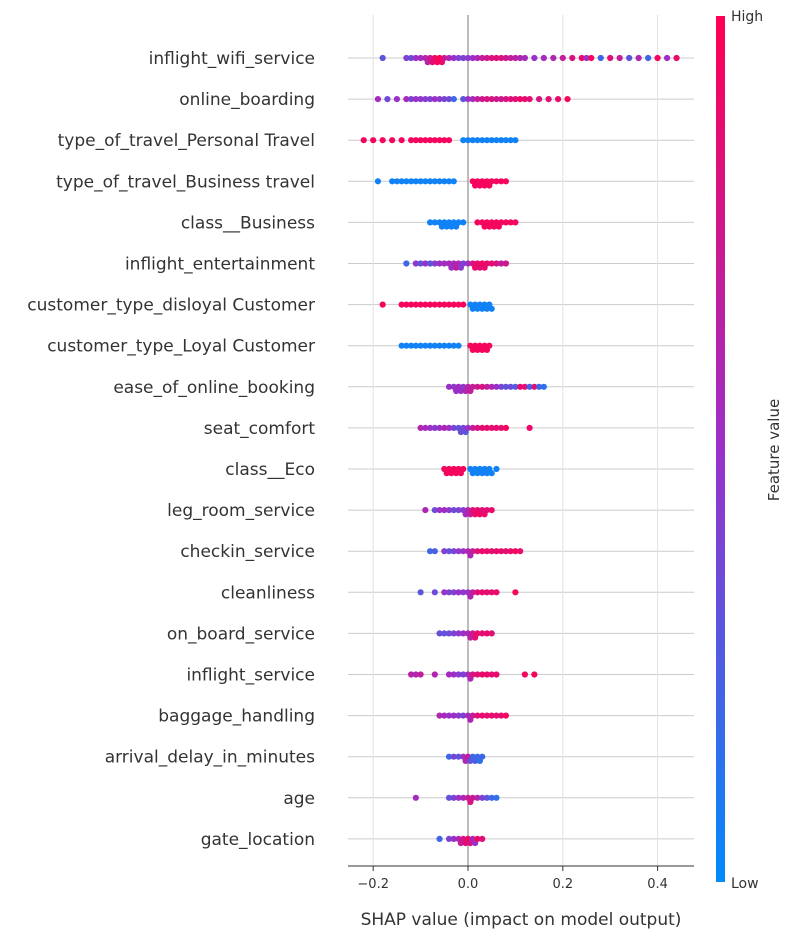 The image size is (793, 940). Describe the element at coordinates (241, 634) in the screenshot. I see `feature-label: on_board_service` at that location.